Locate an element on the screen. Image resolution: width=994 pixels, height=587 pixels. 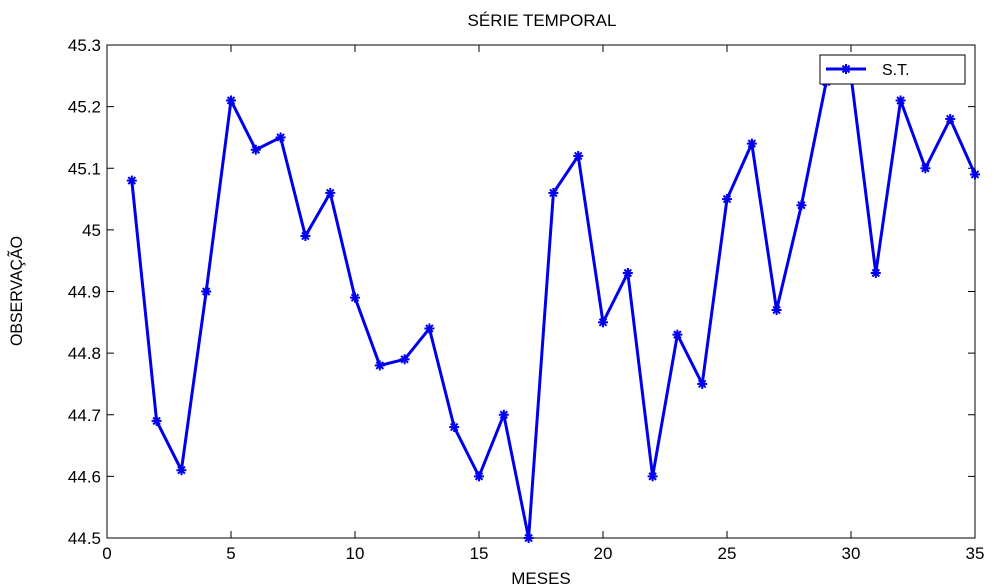
y-tick-label: 45.1 is located at coordinates (84, 168).